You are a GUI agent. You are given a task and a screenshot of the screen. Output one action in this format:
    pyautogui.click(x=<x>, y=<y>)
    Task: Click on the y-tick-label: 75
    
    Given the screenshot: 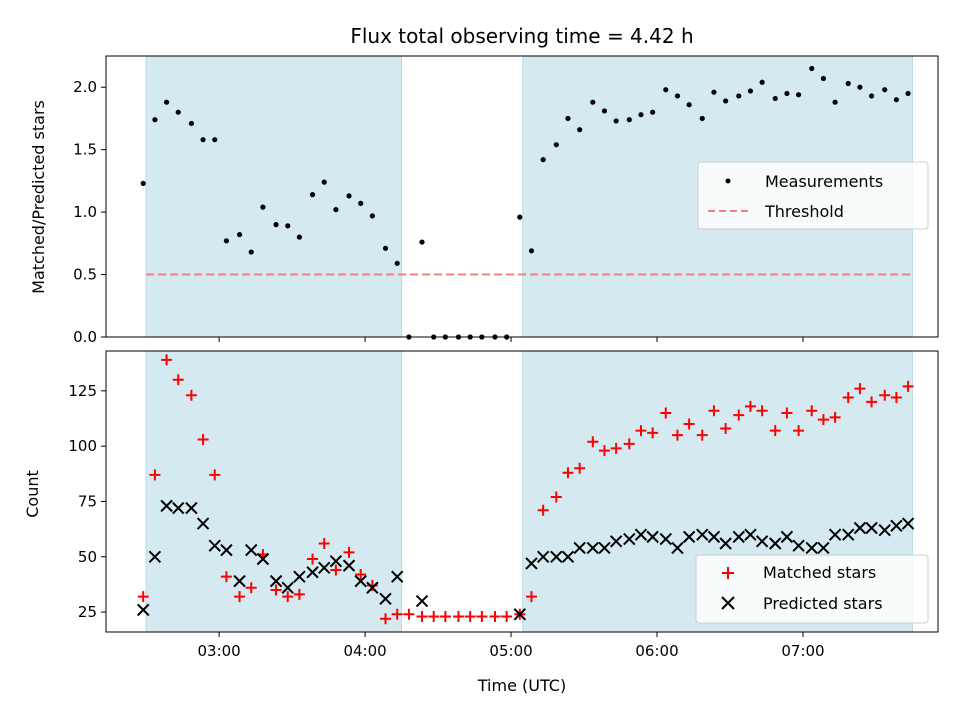 What is the action you would take?
    pyautogui.click(x=87, y=501)
    